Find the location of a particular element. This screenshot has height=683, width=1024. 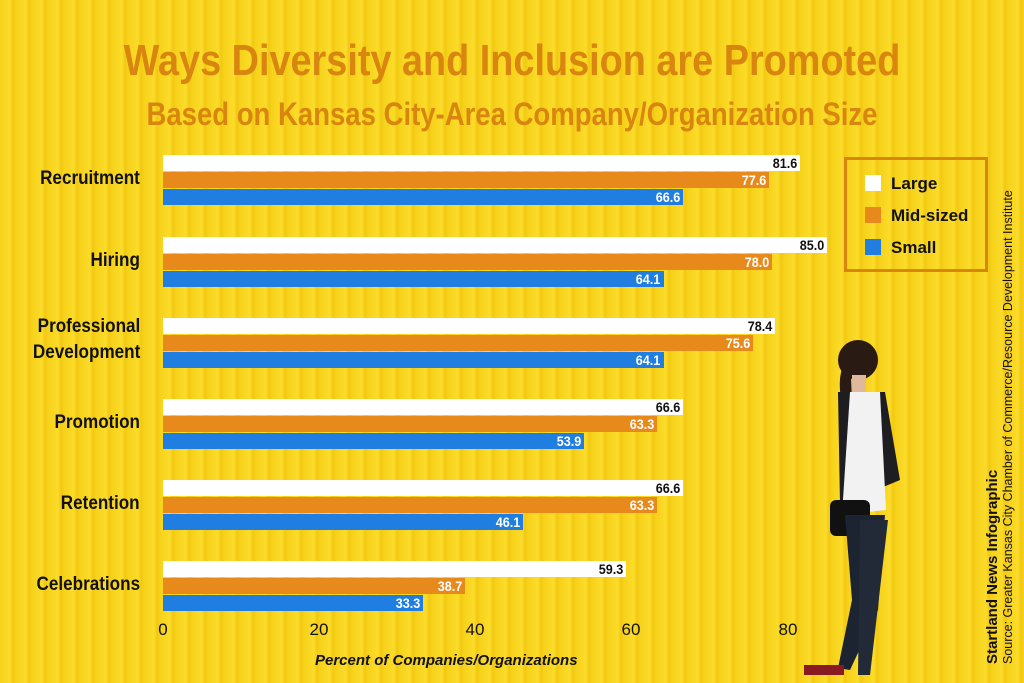

category-label: Hiring is located at coordinates (115, 260).